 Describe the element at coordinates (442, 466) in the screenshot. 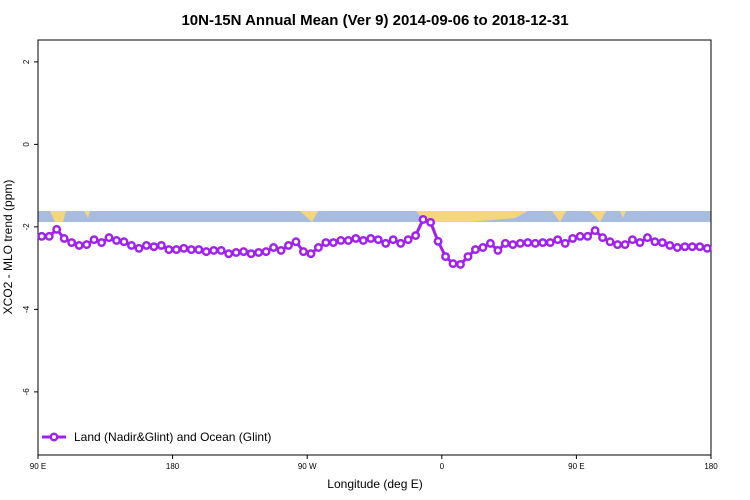

I see `x-tick-label: 0` at that location.